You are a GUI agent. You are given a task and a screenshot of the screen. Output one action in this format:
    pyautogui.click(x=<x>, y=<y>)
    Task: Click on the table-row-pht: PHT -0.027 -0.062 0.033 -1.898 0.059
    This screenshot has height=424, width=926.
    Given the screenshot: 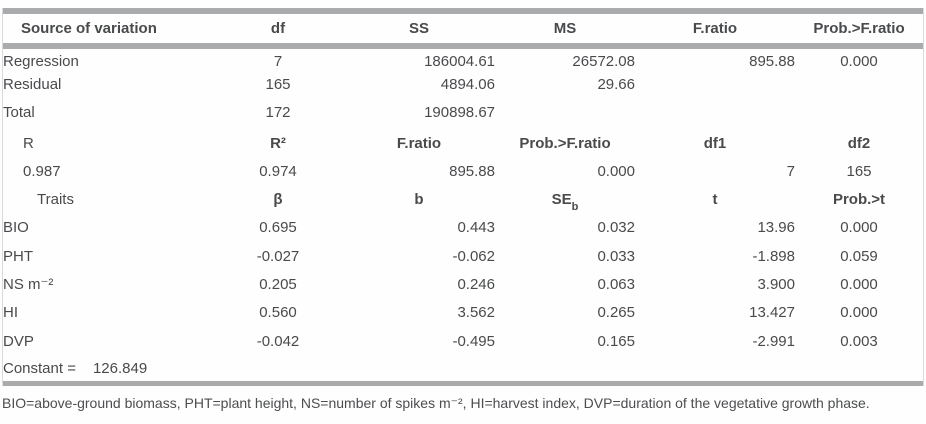 What is the action you would take?
    pyautogui.click(x=463, y=256)
    